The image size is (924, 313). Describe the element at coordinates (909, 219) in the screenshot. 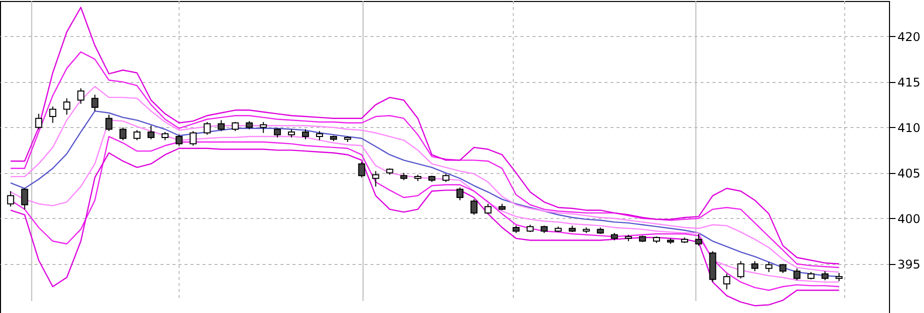

I see `y-tick-label: 400` at that location.